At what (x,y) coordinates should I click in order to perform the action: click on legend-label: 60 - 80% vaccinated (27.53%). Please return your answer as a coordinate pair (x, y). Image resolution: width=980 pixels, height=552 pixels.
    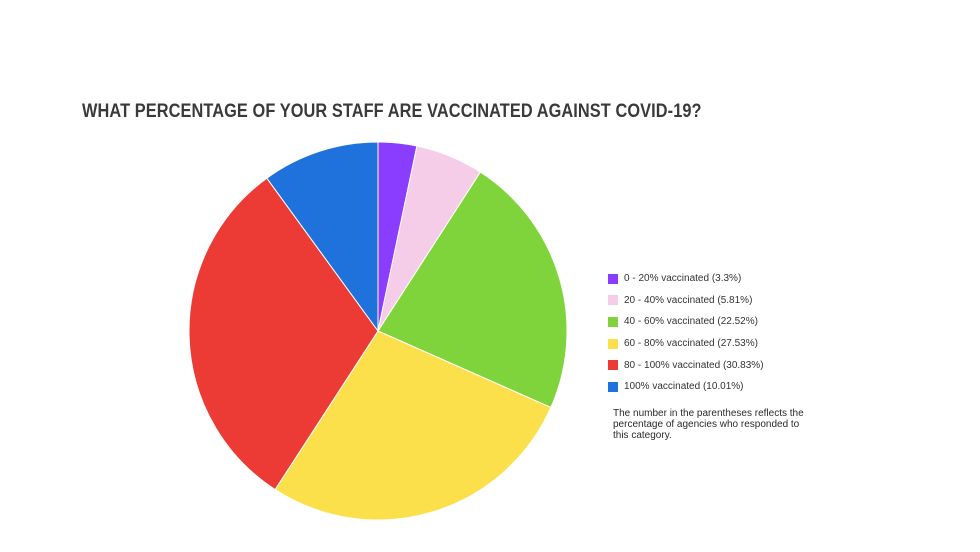
    Looking at the image, I should click on (691, 344).